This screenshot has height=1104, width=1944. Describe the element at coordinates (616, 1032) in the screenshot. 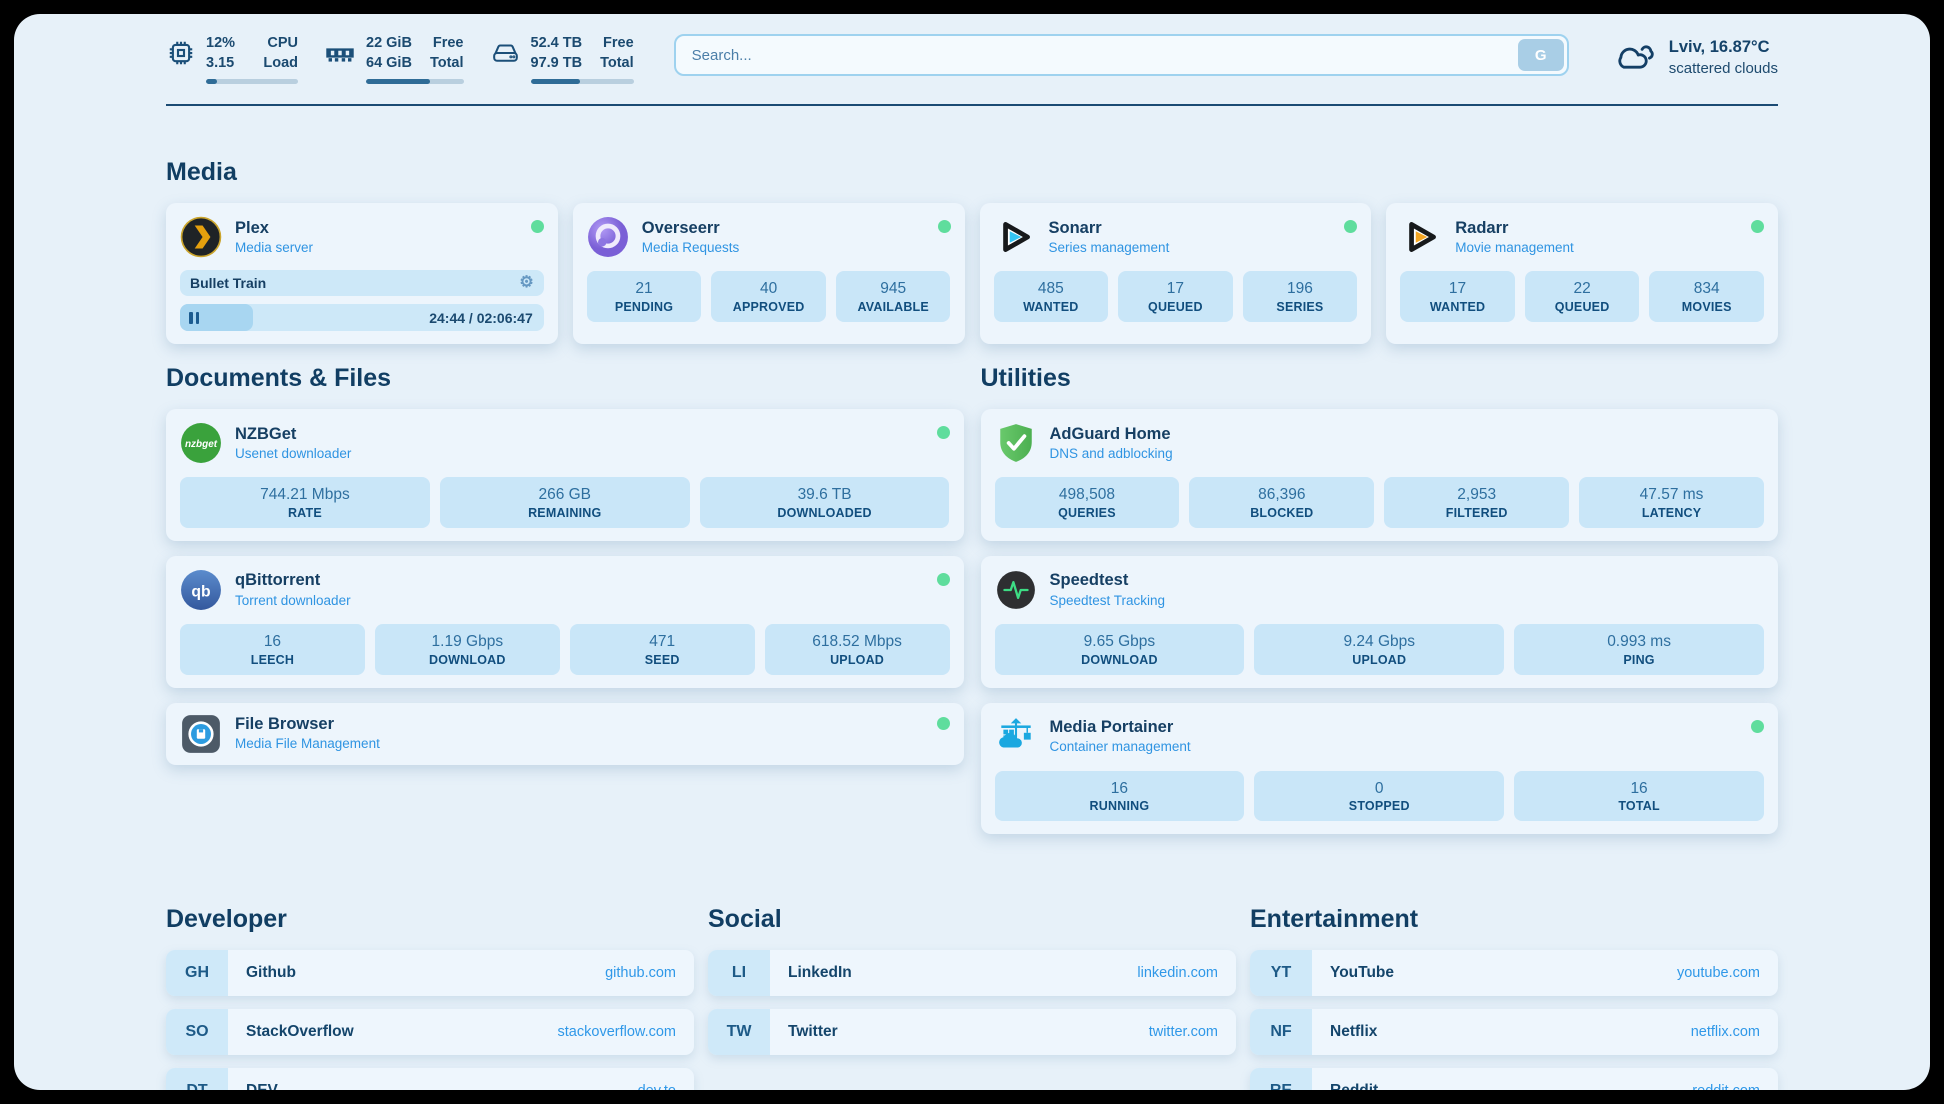

I see `bookmark-url: stackoverflow.com` at that location.